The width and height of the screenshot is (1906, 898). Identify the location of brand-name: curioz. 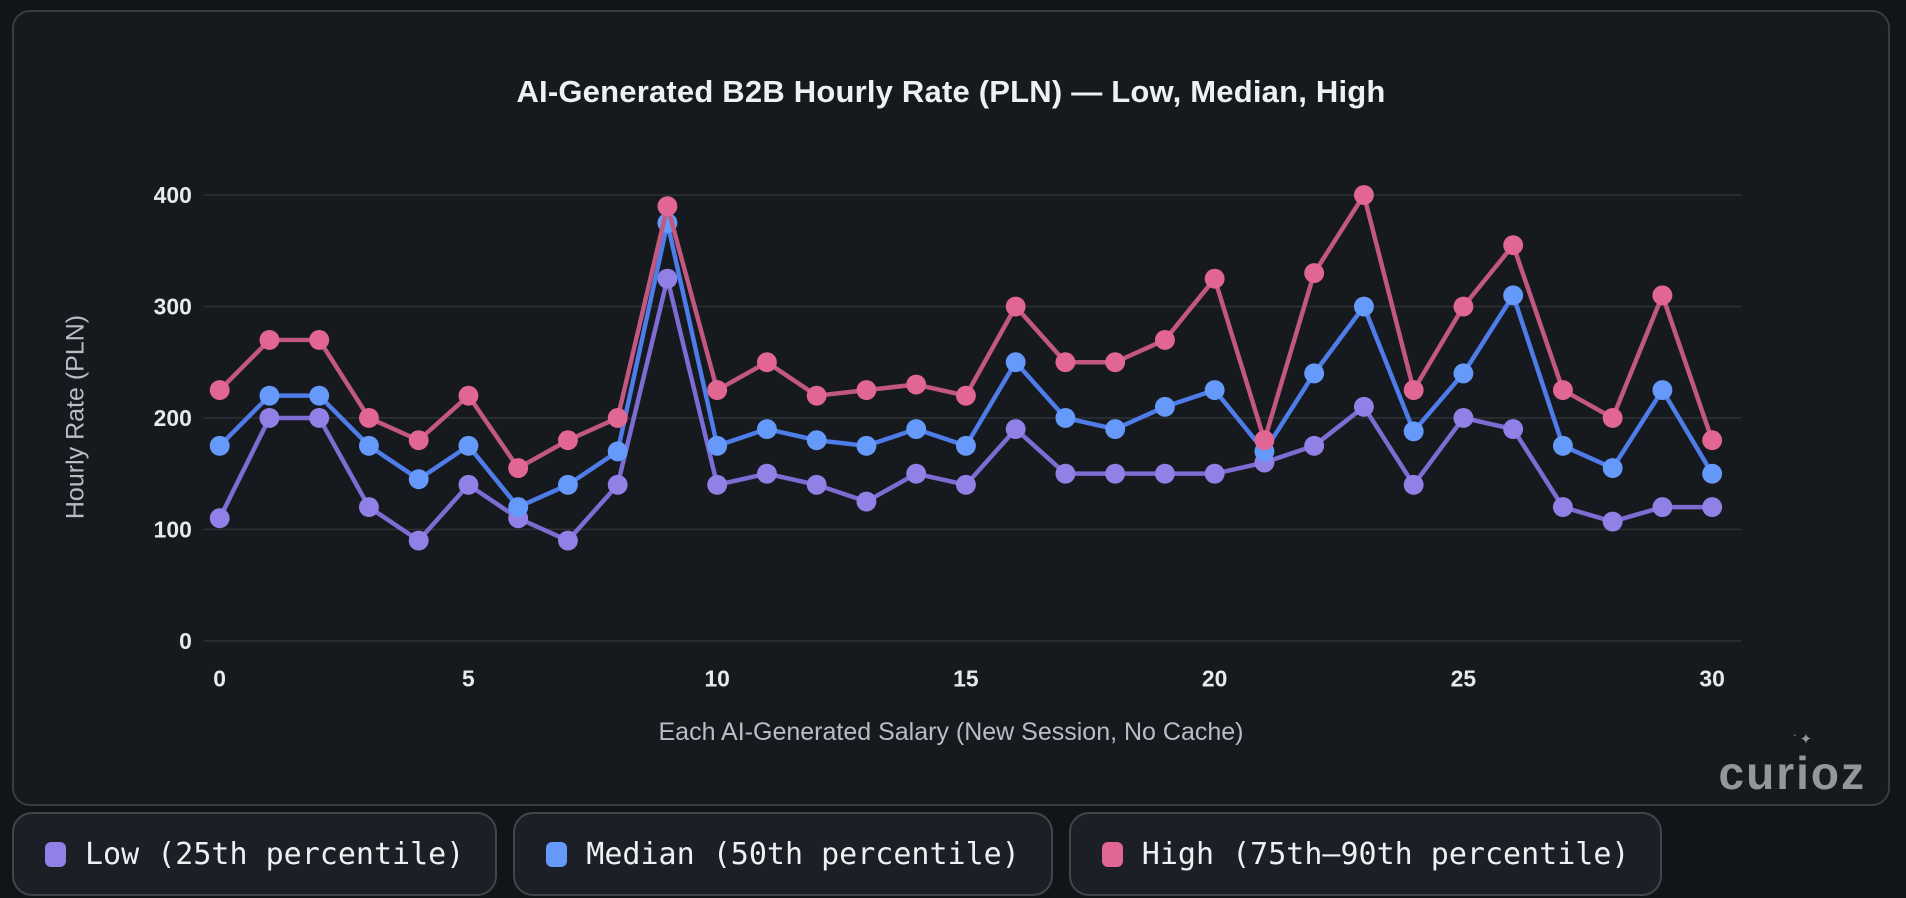
(1792, 773).